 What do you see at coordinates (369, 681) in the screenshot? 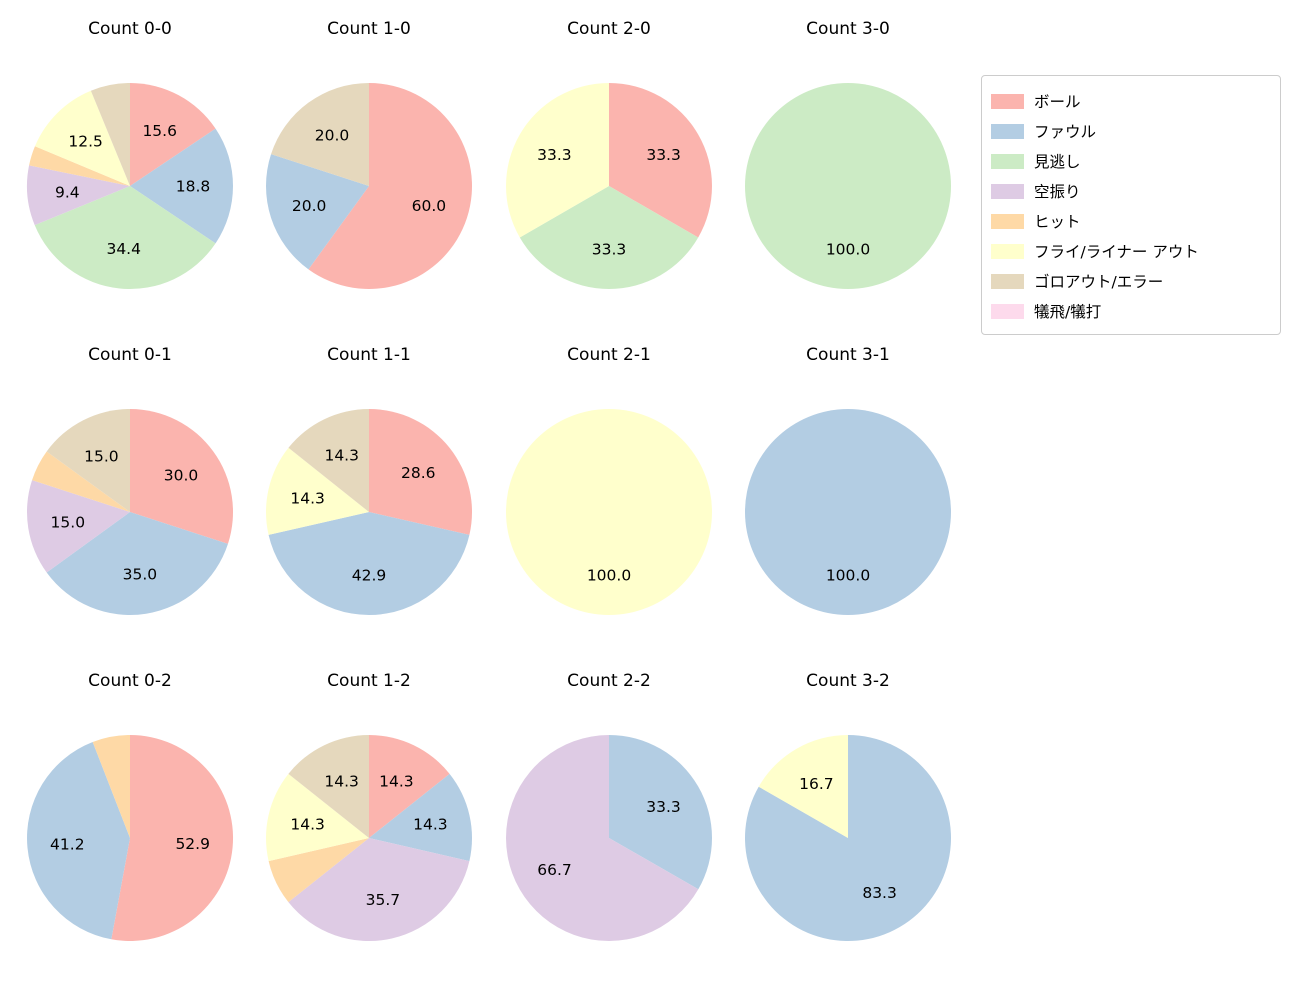
I see `chart-title: Count 1-2` at bounding box center [369, 681].